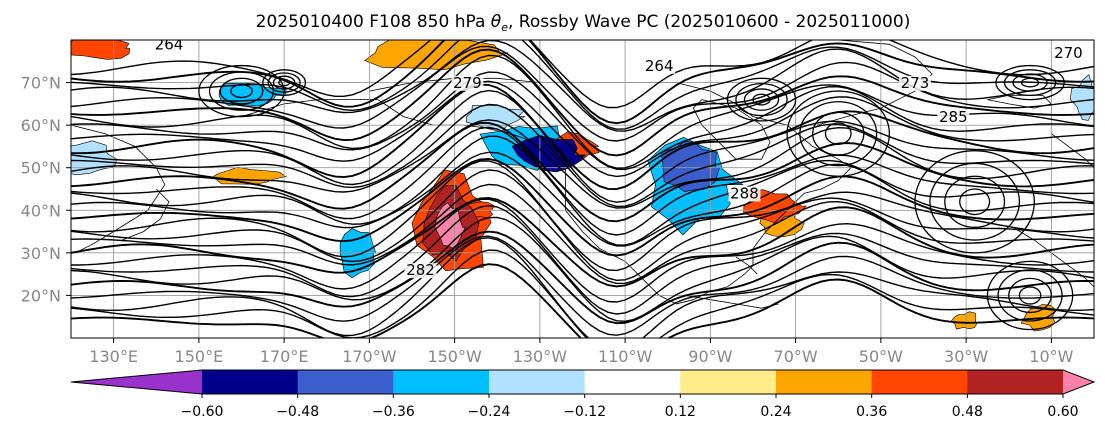 Image resolution: width=1105 pixels, height=431 pixels. What do you see at coordinates (881, 356) in the screenshot?
I see `x-tick-label: 50°W` at bounding box center [881, 356].